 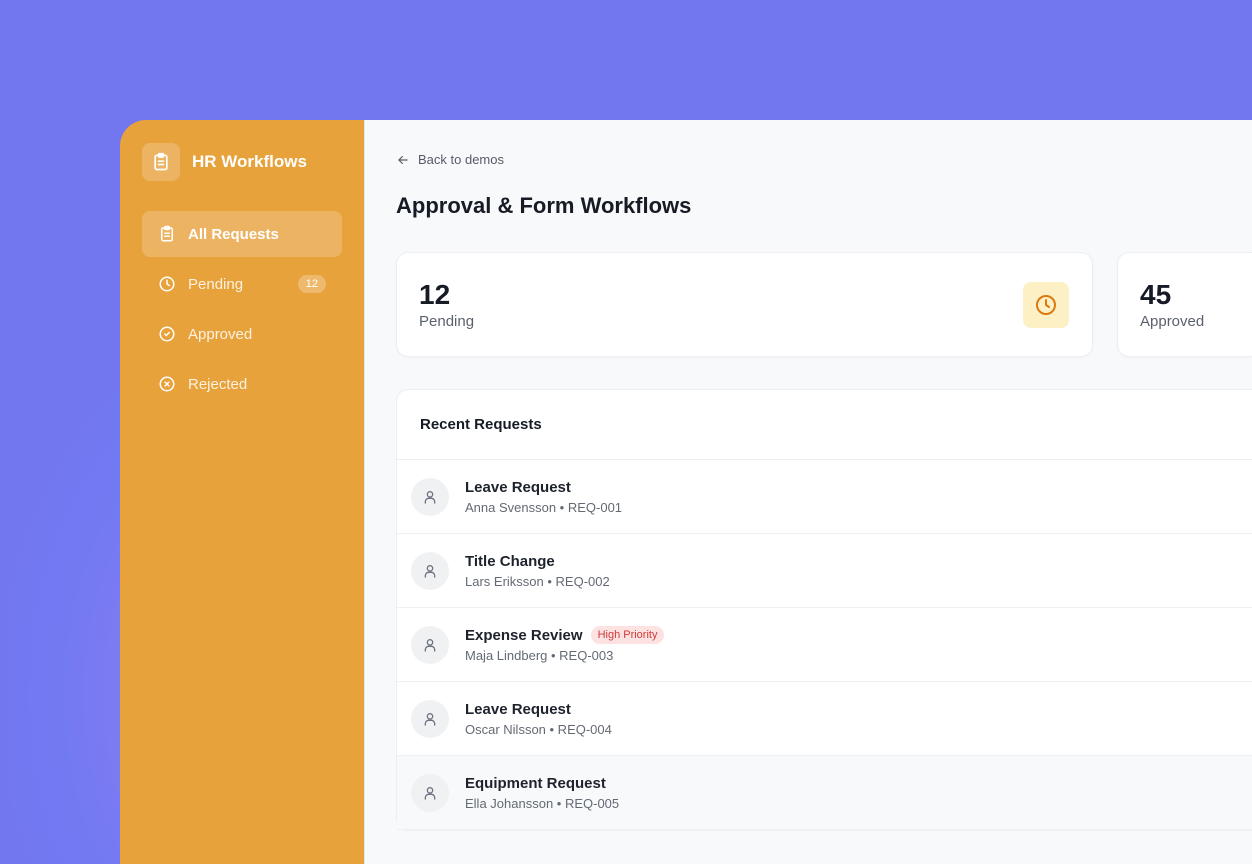 What do you see at coordinates (824, 159) in the screenshot?
I see `back-link: Back to demos` at bounding box center [824, 159].